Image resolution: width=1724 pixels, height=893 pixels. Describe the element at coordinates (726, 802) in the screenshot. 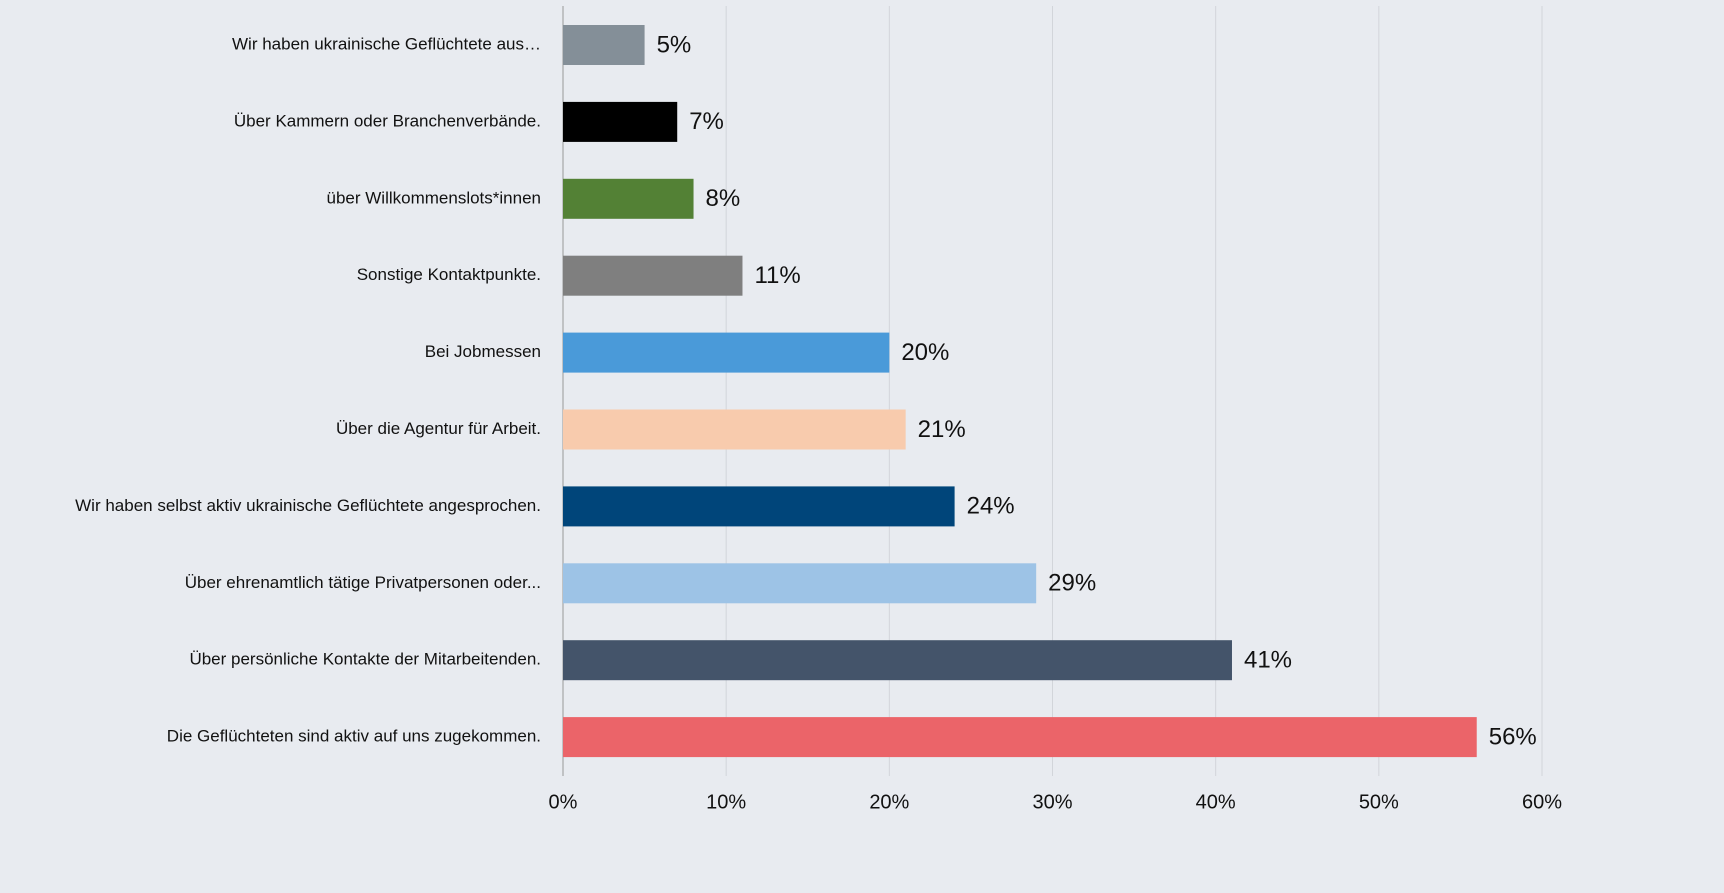

I see `x-tick-label: 10%` at that location.